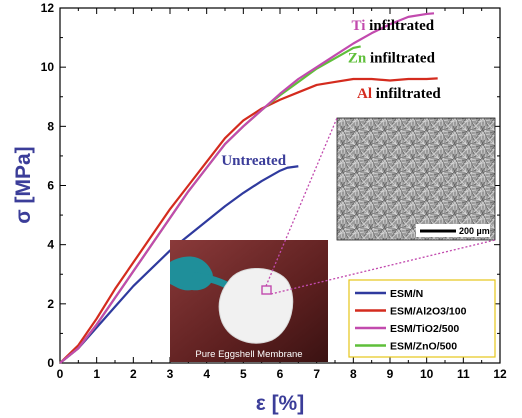 The width and height of the screenshot is (522, 418). What do you see at coordinates (359, 26) in the screenshot?
I see `annotation-element: Ti` at bounding box center [359, 26].